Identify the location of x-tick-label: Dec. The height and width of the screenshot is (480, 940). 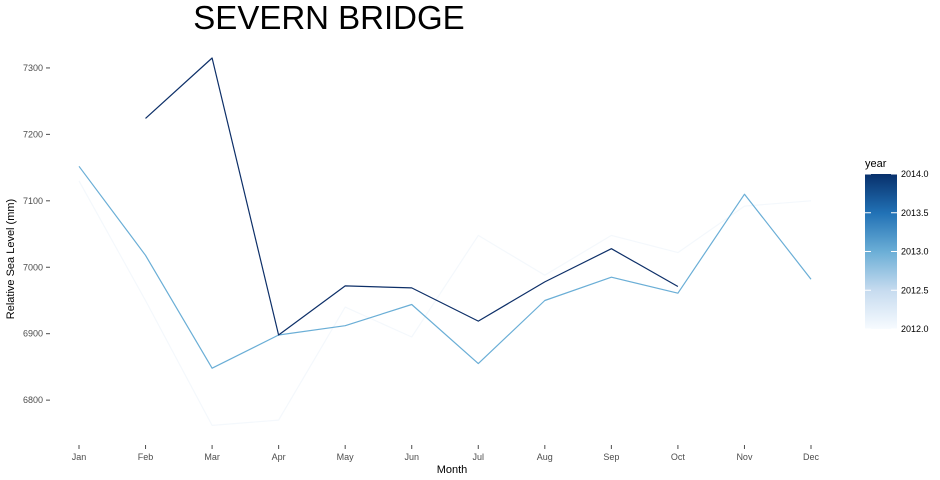
(811, 457).